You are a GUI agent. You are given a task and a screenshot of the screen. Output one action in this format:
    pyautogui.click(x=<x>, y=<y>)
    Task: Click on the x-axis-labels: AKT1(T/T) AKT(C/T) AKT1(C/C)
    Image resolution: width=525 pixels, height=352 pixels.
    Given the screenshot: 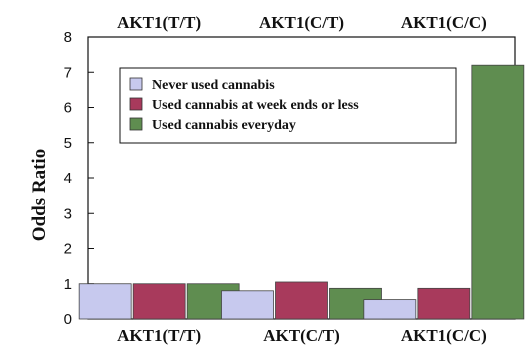 What is the action you would take?
    pyautogui.click(x=302, y=335)
    